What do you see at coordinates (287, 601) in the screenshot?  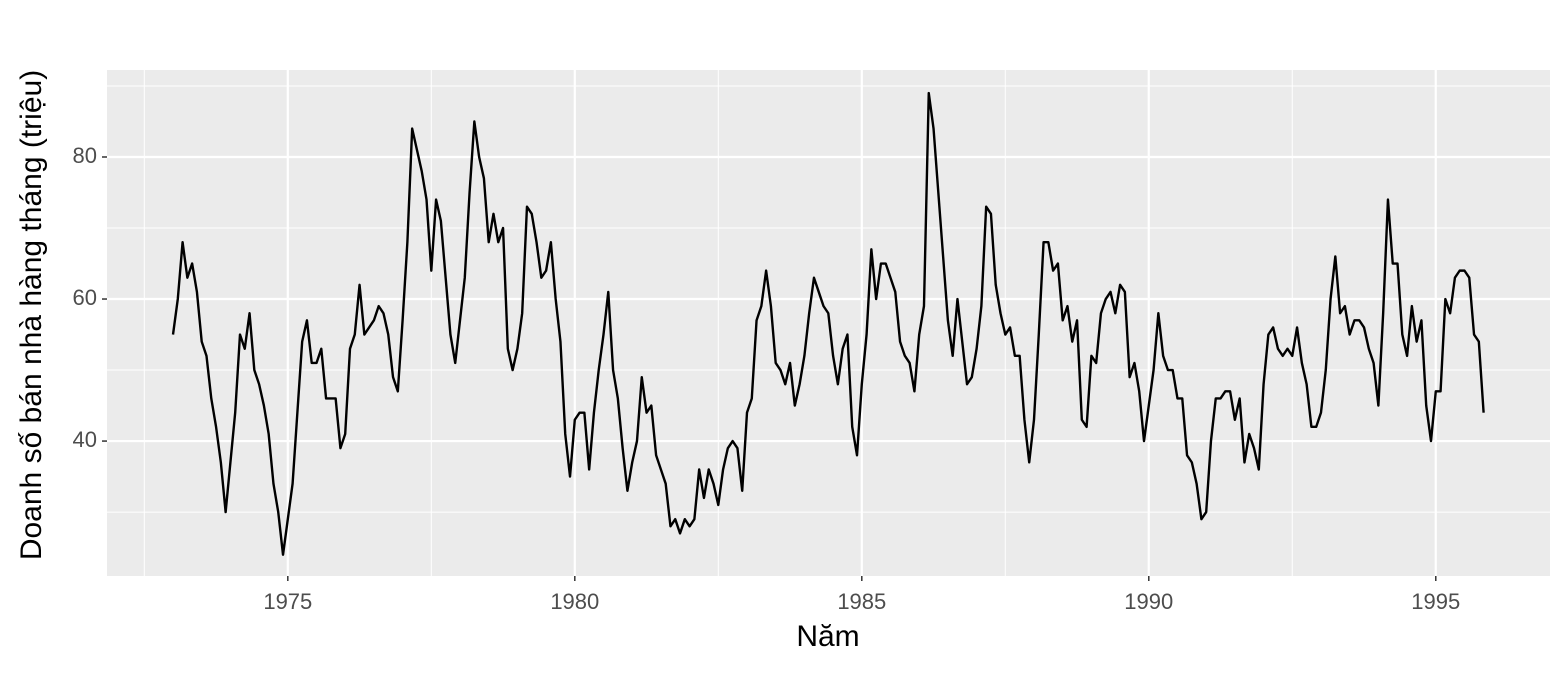 I see `x-tick-label: 1975` at bounding box center [287, 601].